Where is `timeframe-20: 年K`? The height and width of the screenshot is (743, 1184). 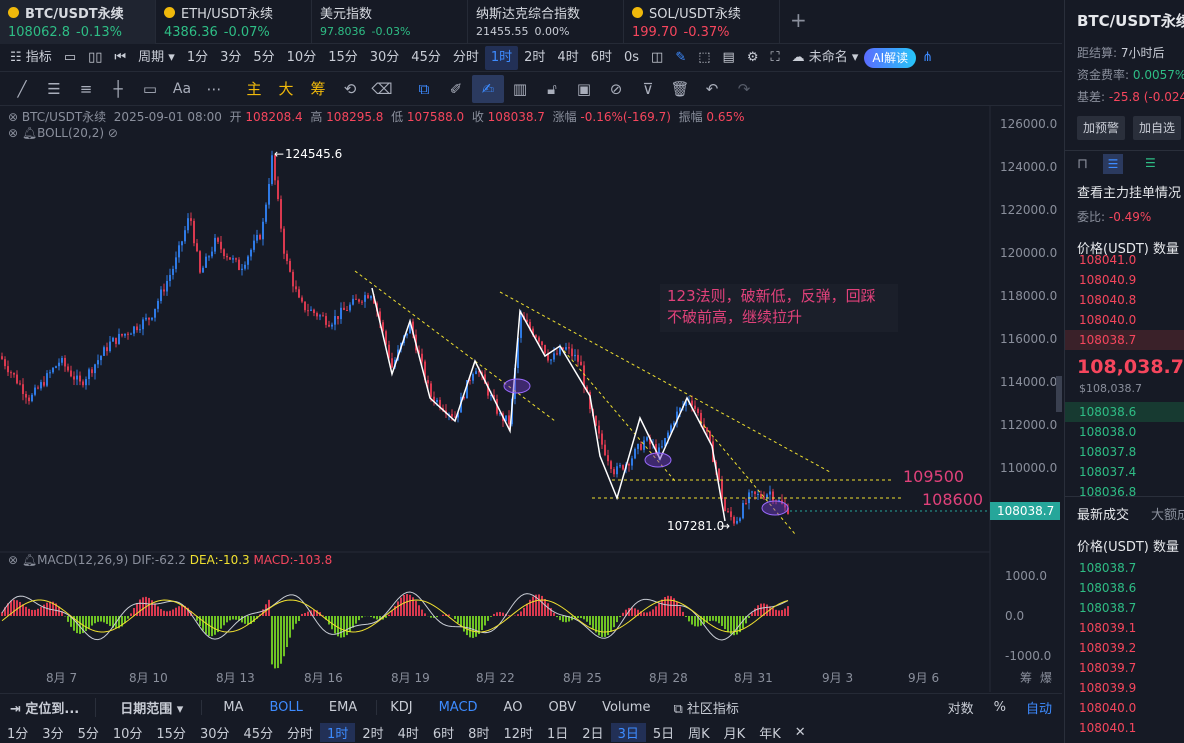
timeframe-20: 年K is located at coordinates (770, 734).